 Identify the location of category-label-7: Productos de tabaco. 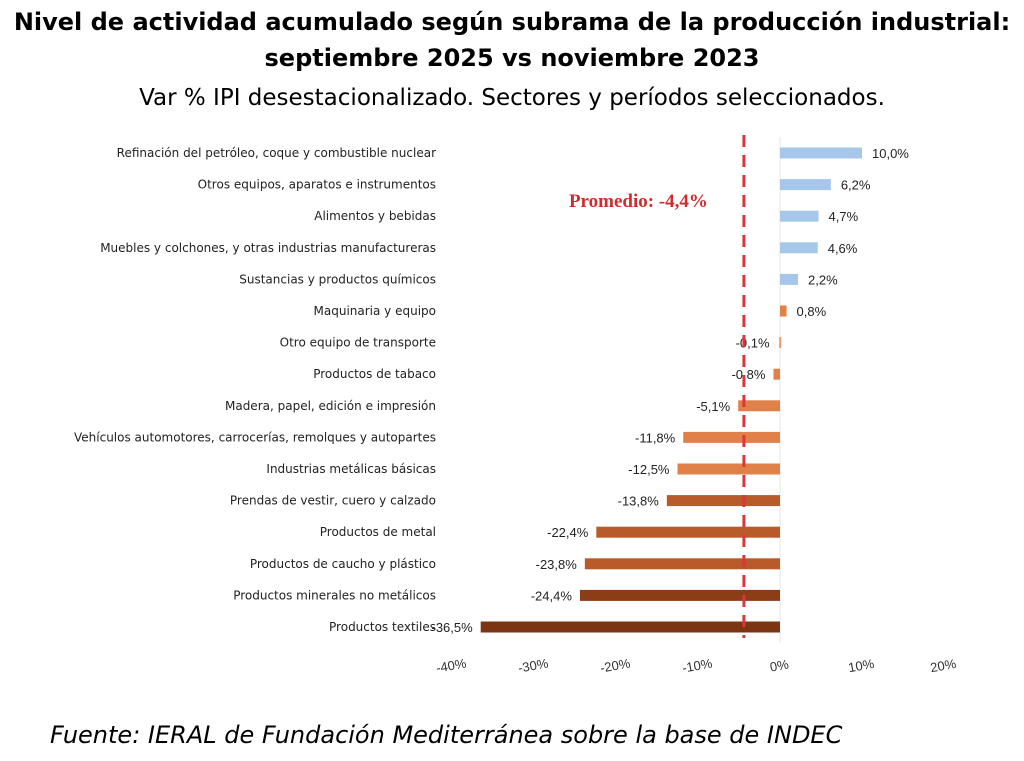
(374, 374).